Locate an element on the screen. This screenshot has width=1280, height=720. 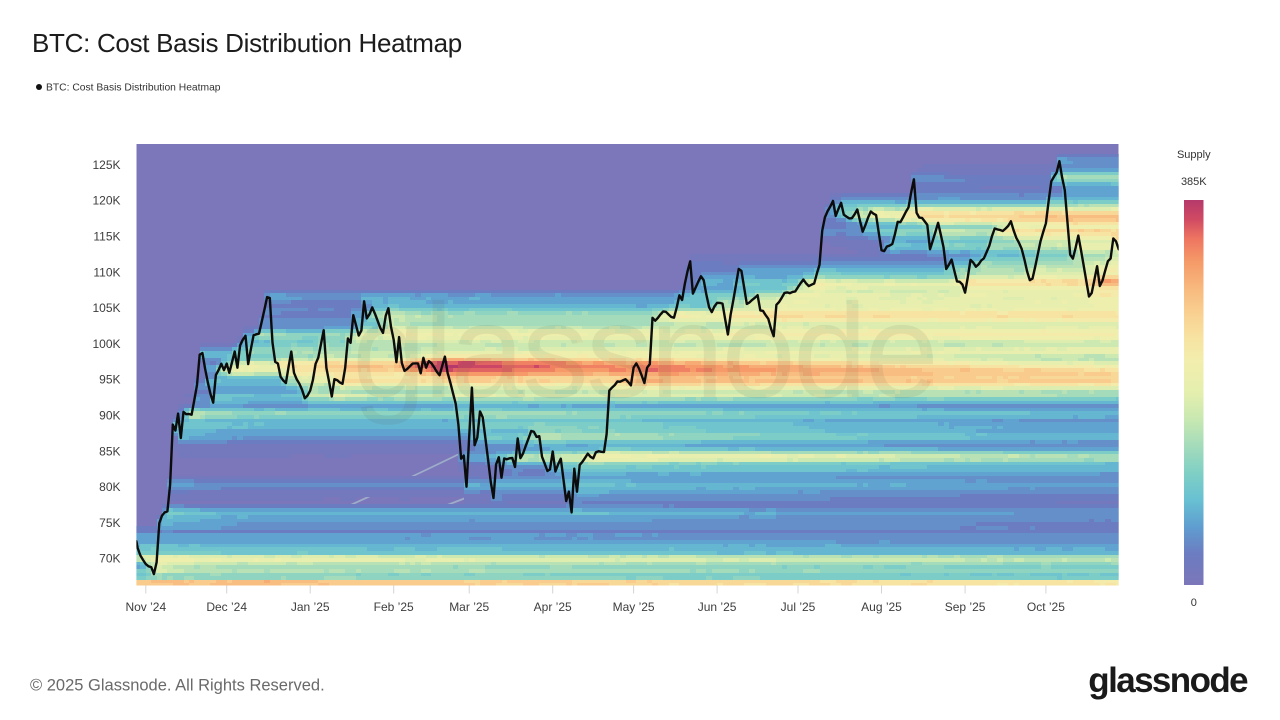
svg-text: 115K is located at coordinates (106, 237).